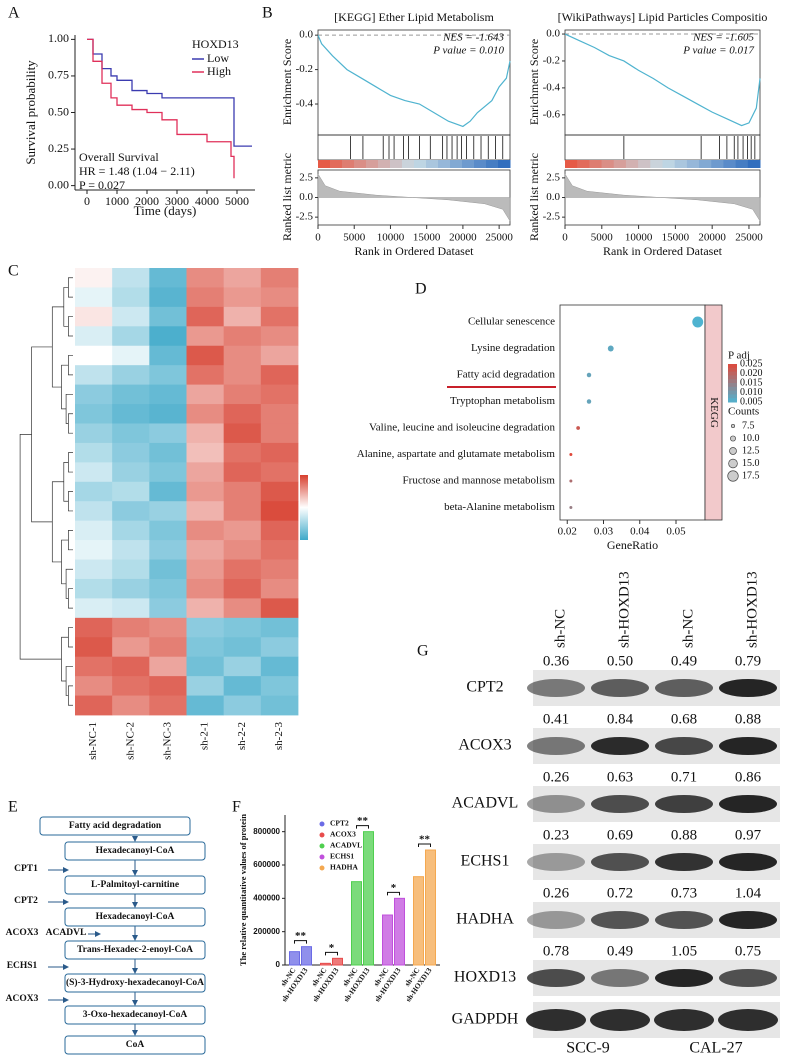 This screenshot has height=1060, width=785. What do you see at coordinates (135, 1015) in the screenshot?
I see `pathway-node-label: 3-Oxo-hexadecanoyl-CoA` at bounding box center [135, 1015].